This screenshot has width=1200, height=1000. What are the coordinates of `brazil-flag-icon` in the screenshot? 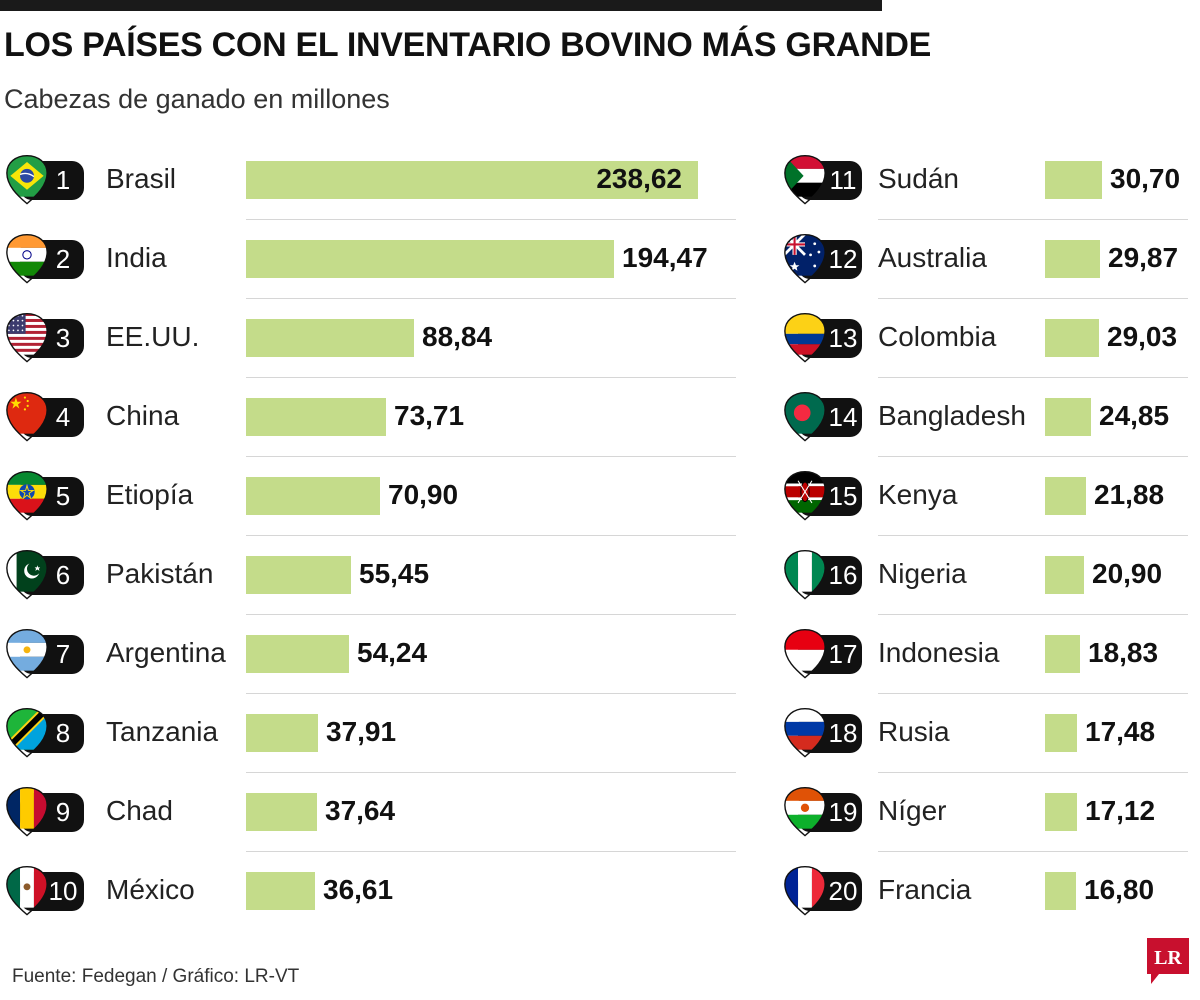 It's located at (27, 180).